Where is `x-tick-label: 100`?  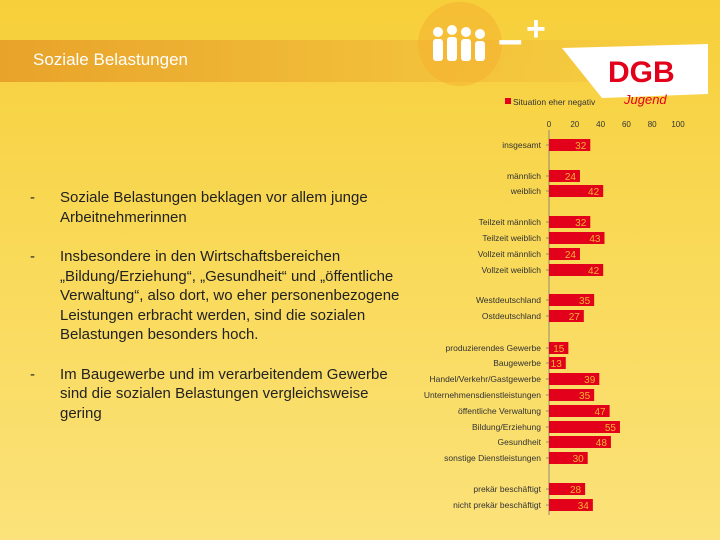 x-tick-label: 100 is located at coordinates (678, 124).